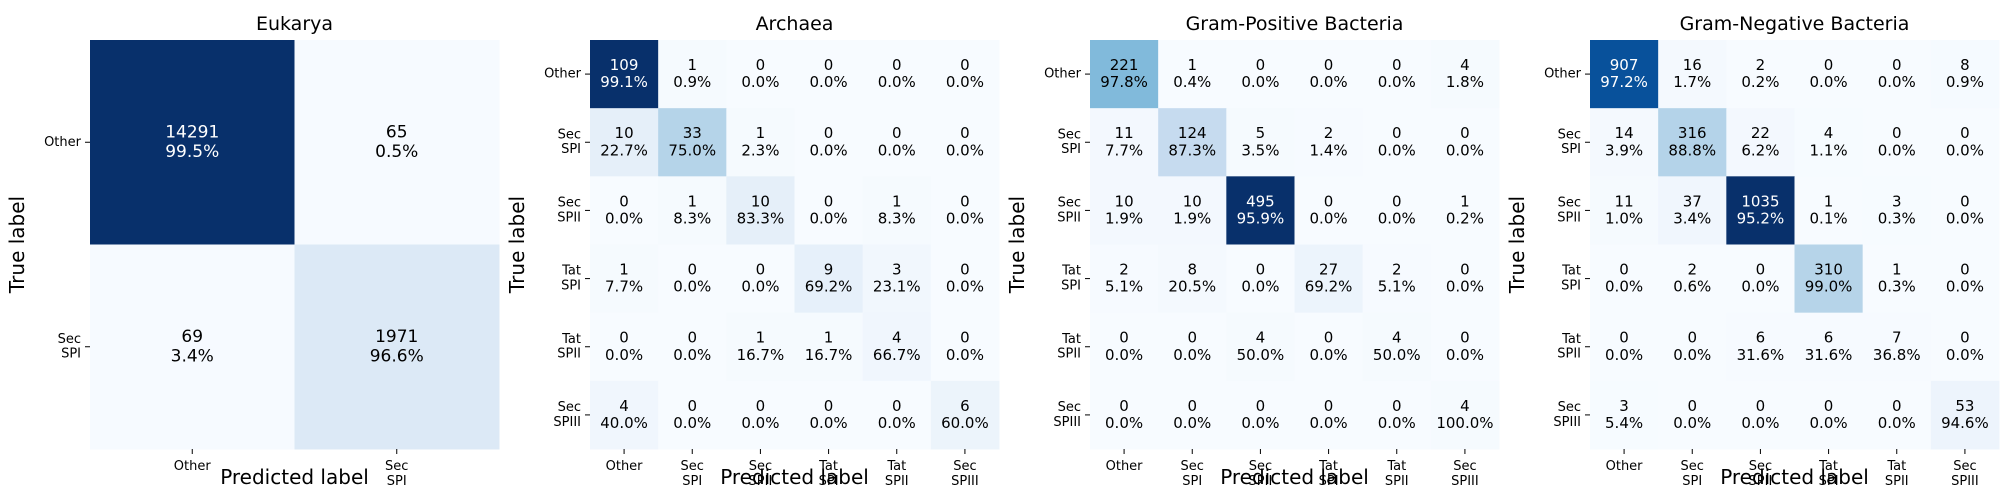 Image resolution: width=2000 pixels, height=500 pixels. I want to click on cell-value-label: 69 3.4%, so click(192, 347).